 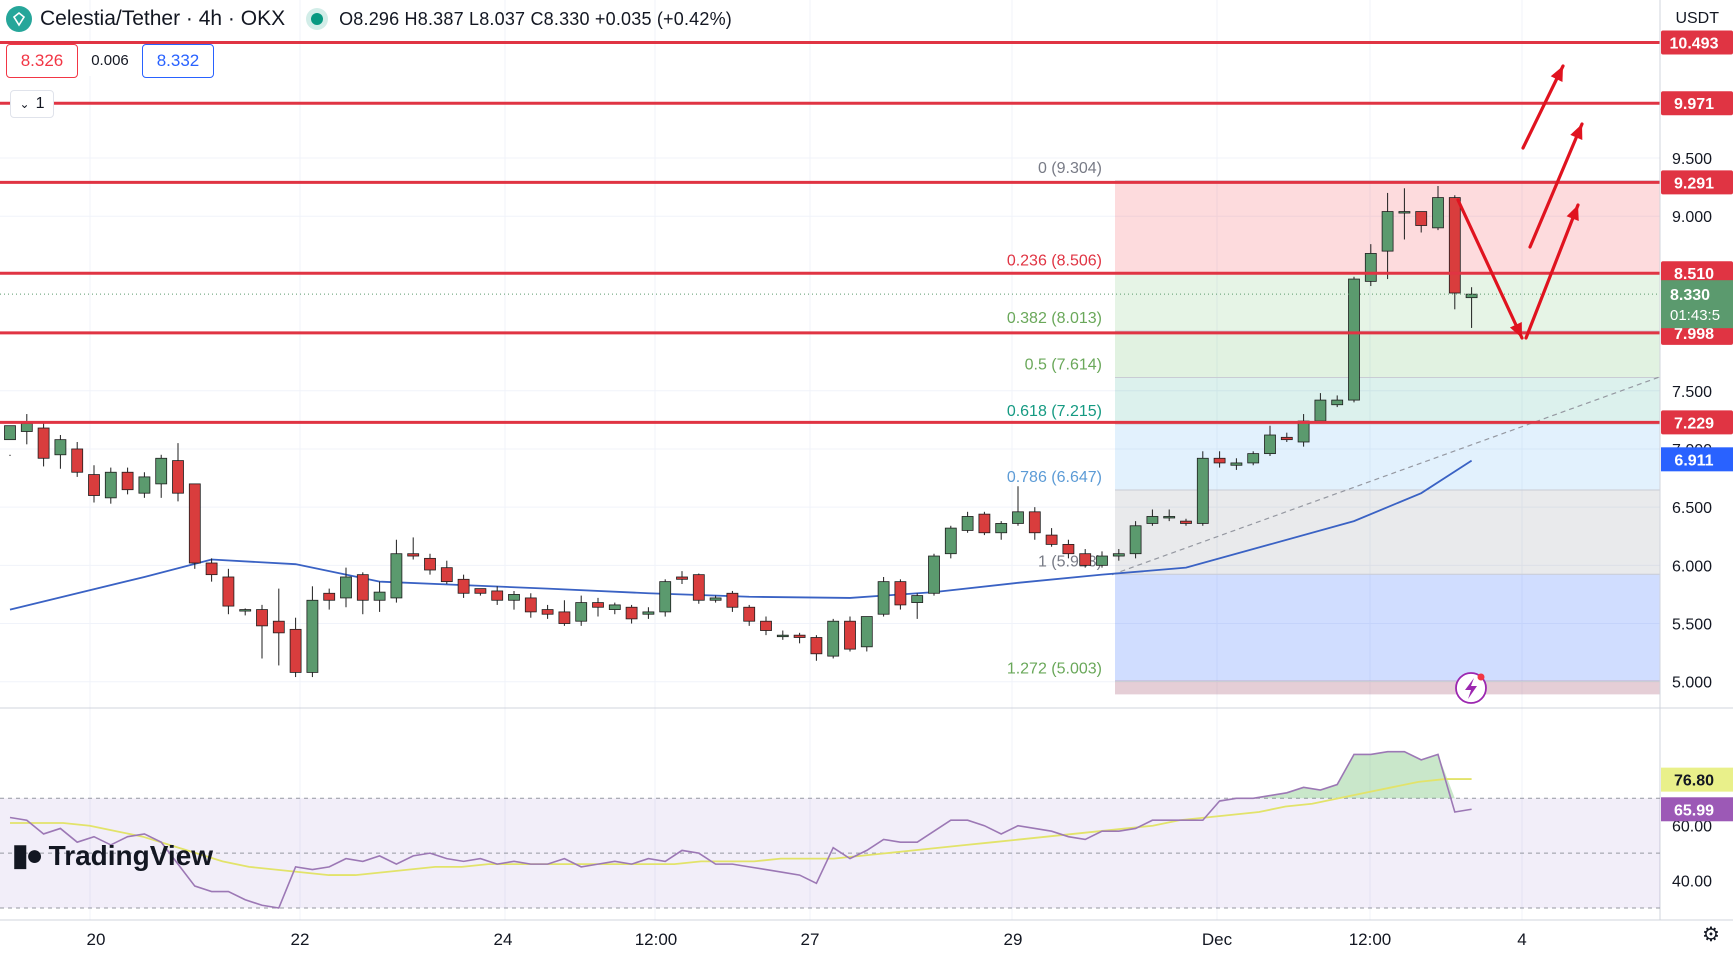 I want to click on rsi-overbought-fill, so click(x=1354, y=775).